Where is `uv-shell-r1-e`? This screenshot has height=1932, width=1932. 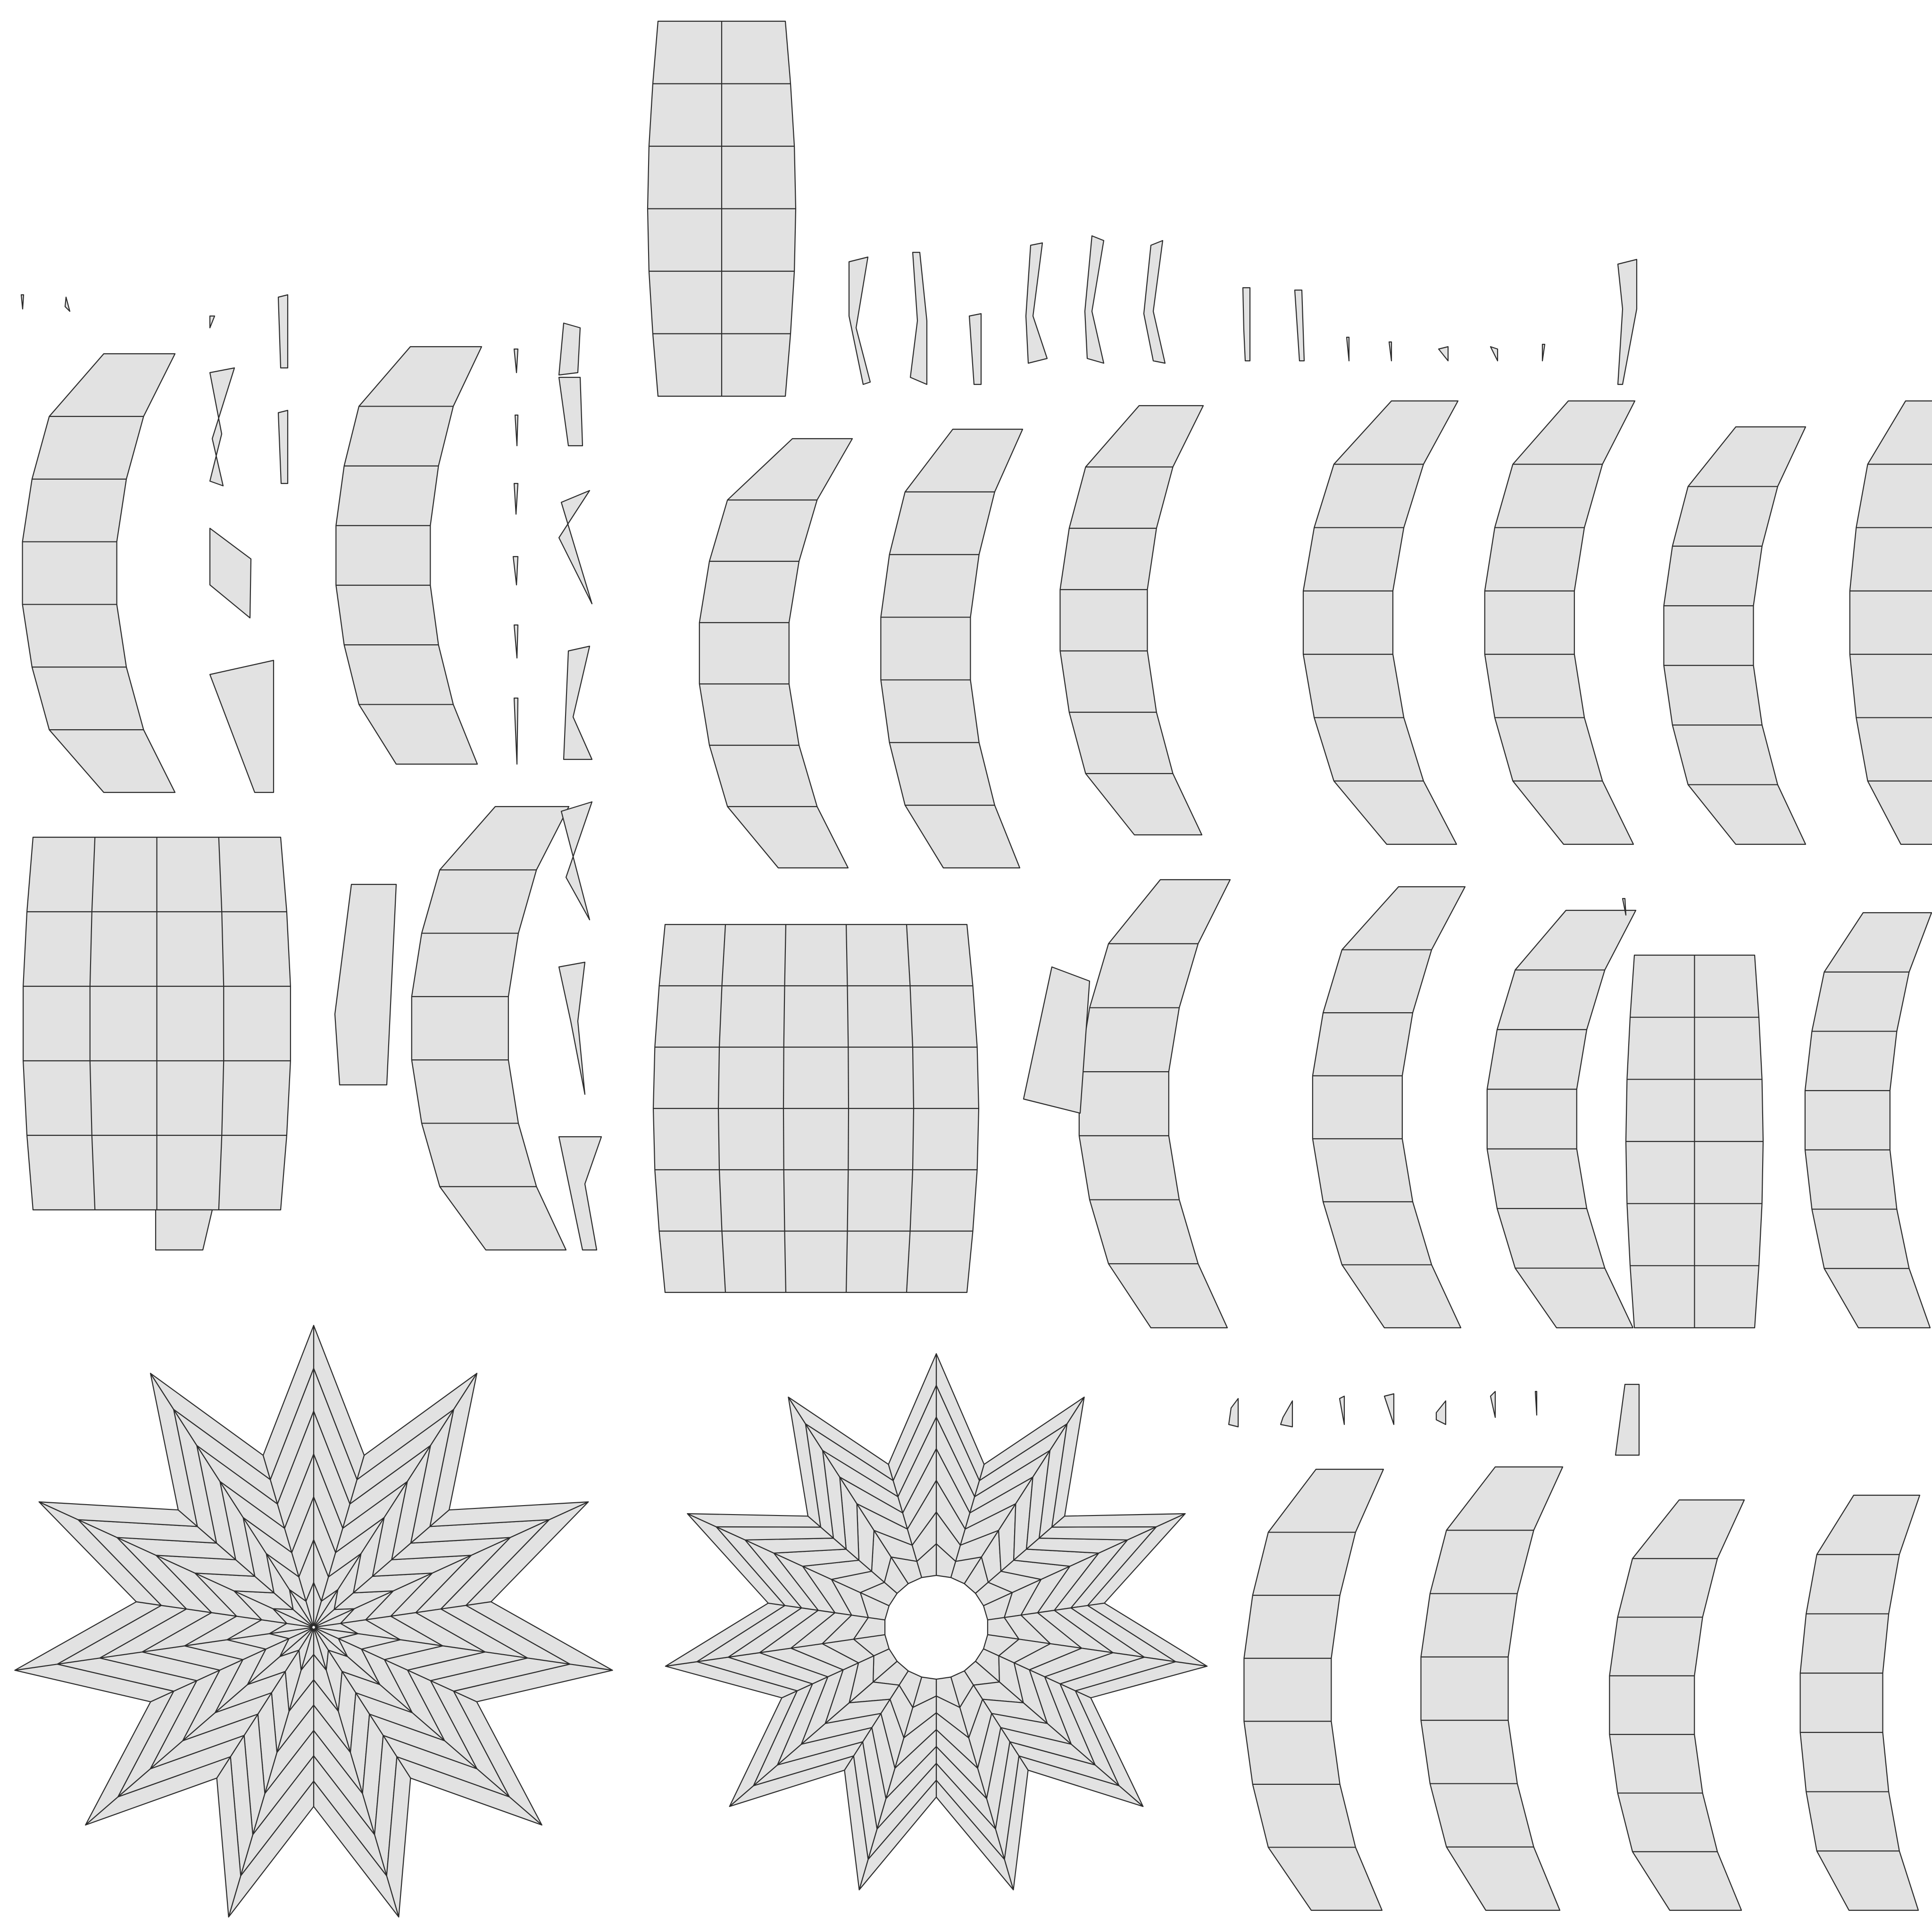
uv-shell-r1-e is located at coordinates (1131, 621).